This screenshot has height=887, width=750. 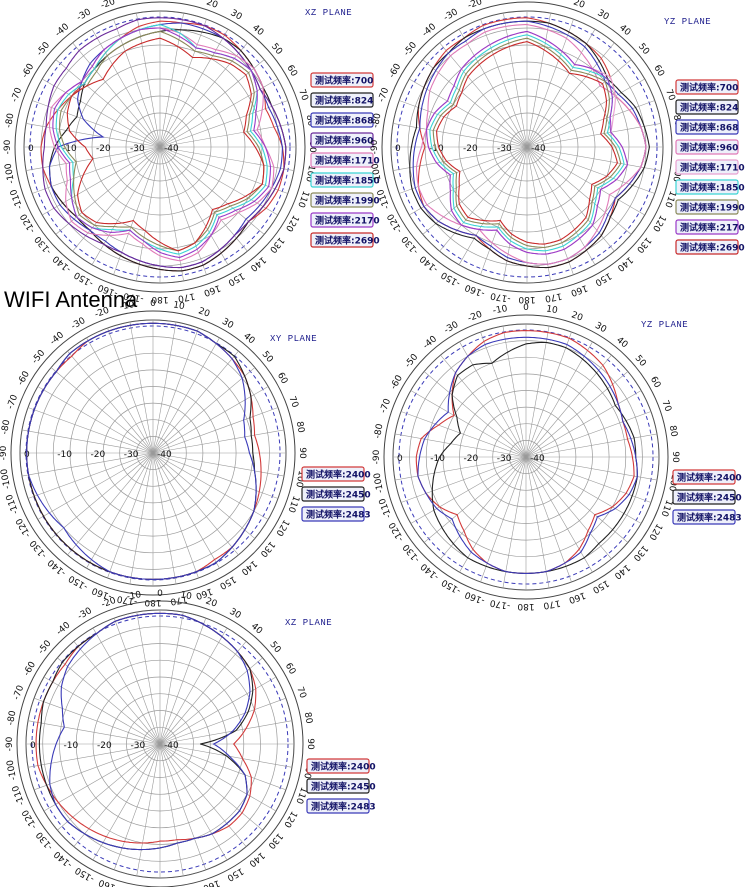 I want to click on legend-item-label: 测试频率:1990, so click(x=347, y=201).